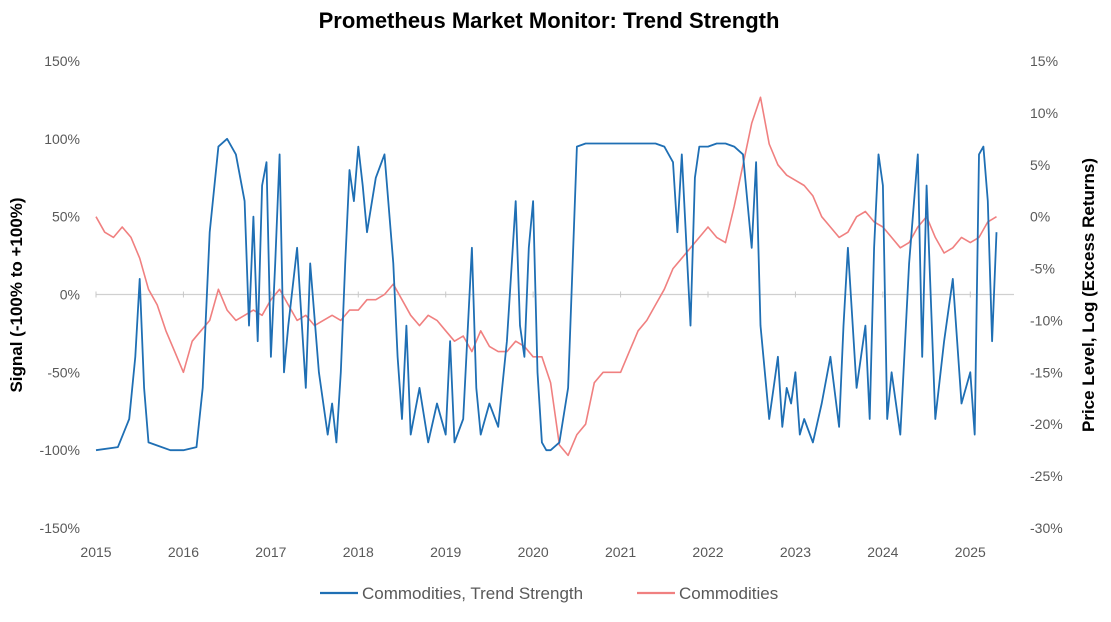 The width and height of the screenshot is (1111, 622). Describe the element at coordinates (472, 593) in the screenshot. I see `legend-label: Commodities, Trend Strength` at that location.